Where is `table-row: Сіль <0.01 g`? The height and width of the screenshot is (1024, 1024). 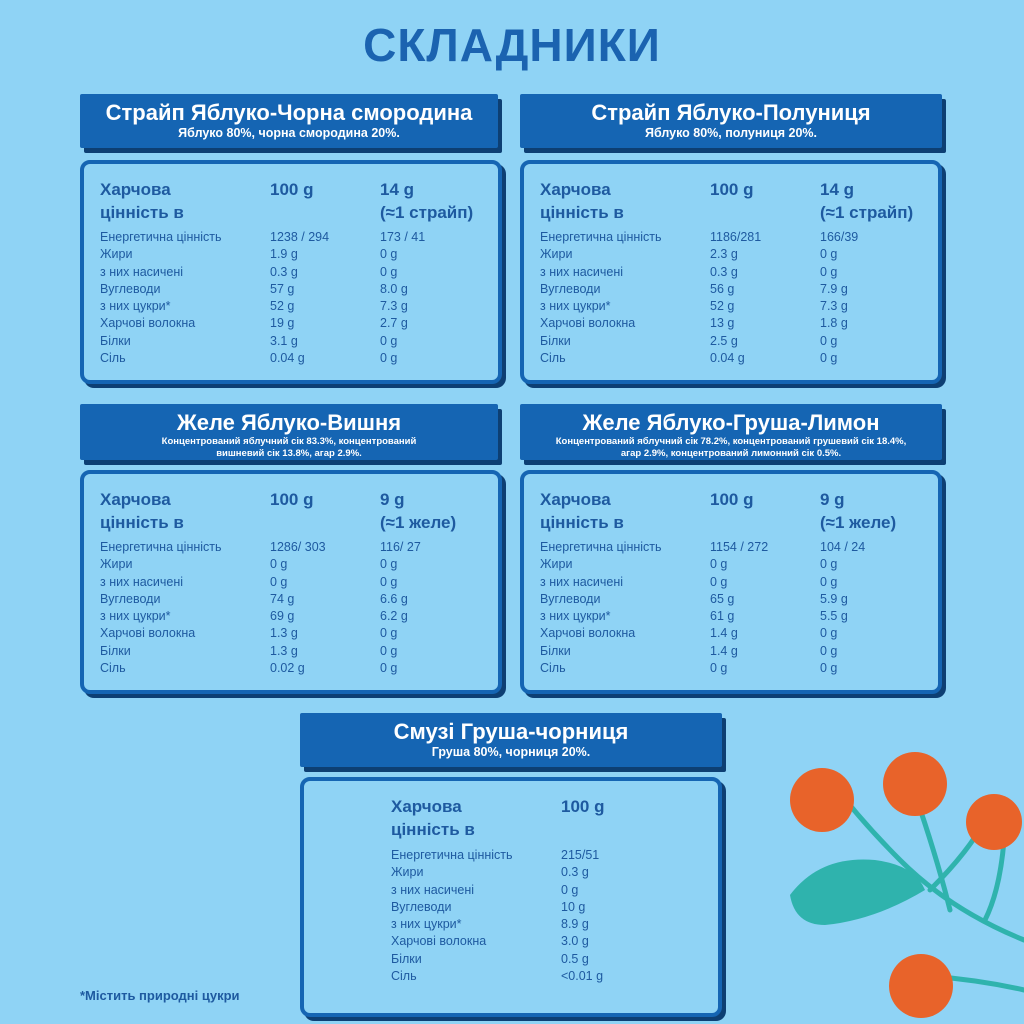 table-row: Сіль <0.01 g is located at coordinates (541, 976).